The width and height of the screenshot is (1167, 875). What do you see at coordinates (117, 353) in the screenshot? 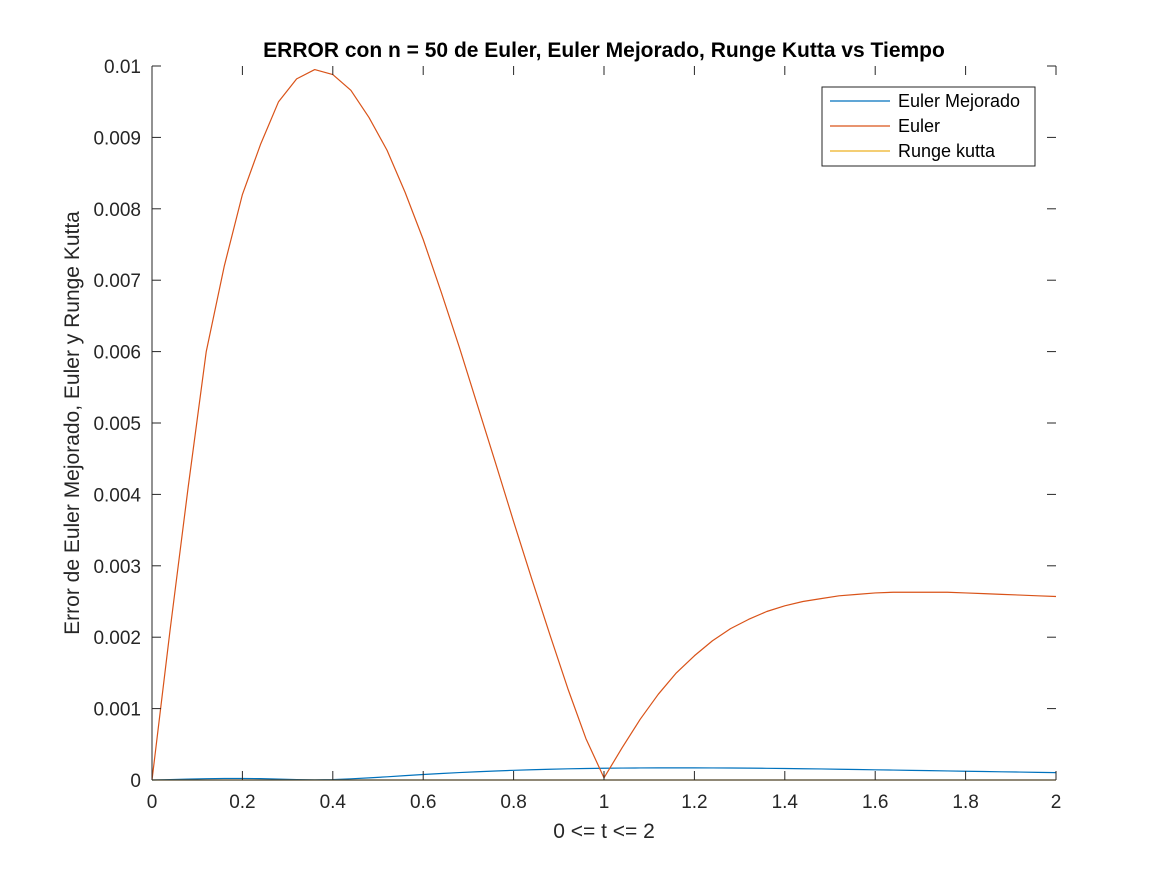
I see `y-tick-label: 0.006` at bounding box center [117, 353].